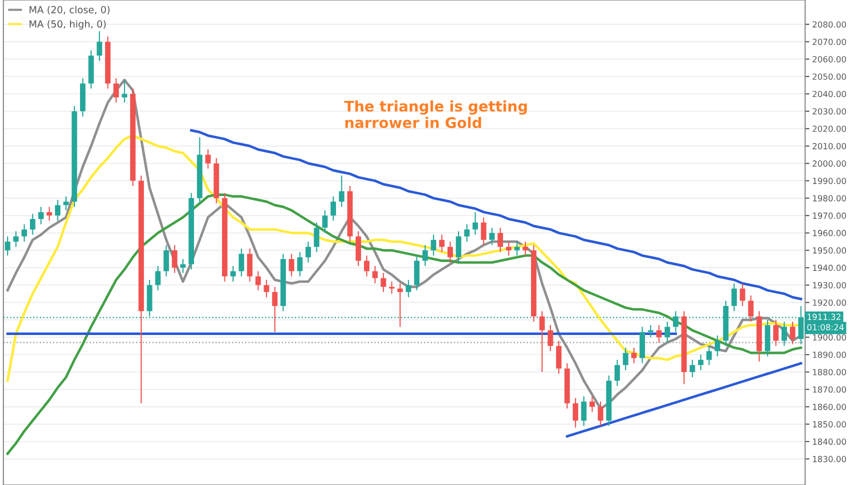  I want to click on y-tick-label: 1860.00, so click(829, 407).